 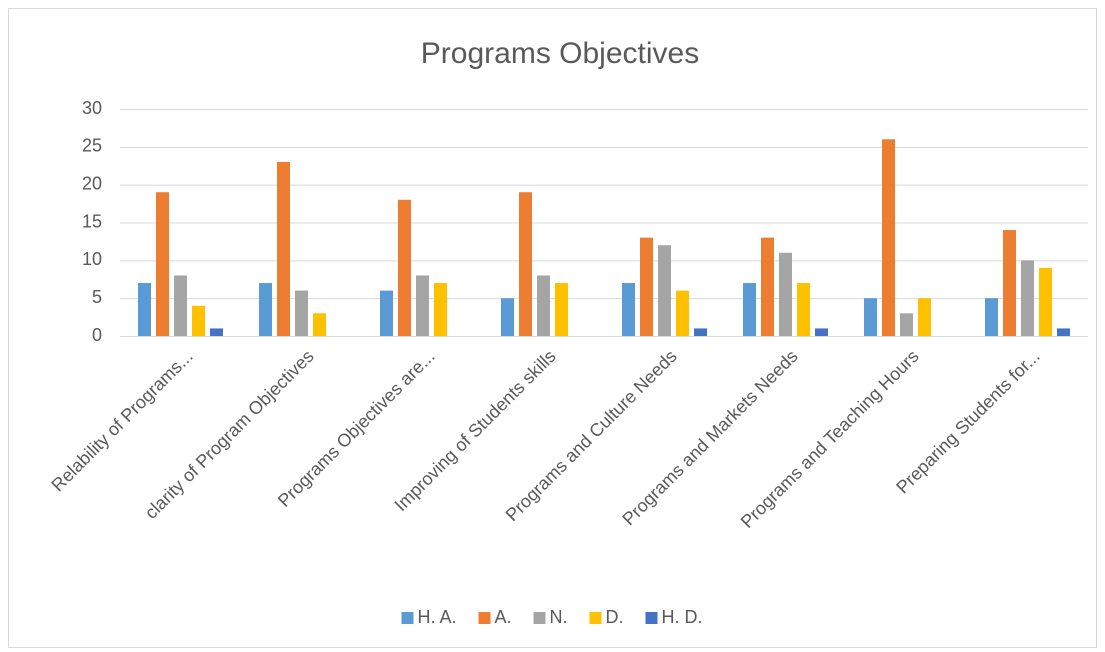 I want to click on y-tick-label: 0, so click(x=97, y=335).